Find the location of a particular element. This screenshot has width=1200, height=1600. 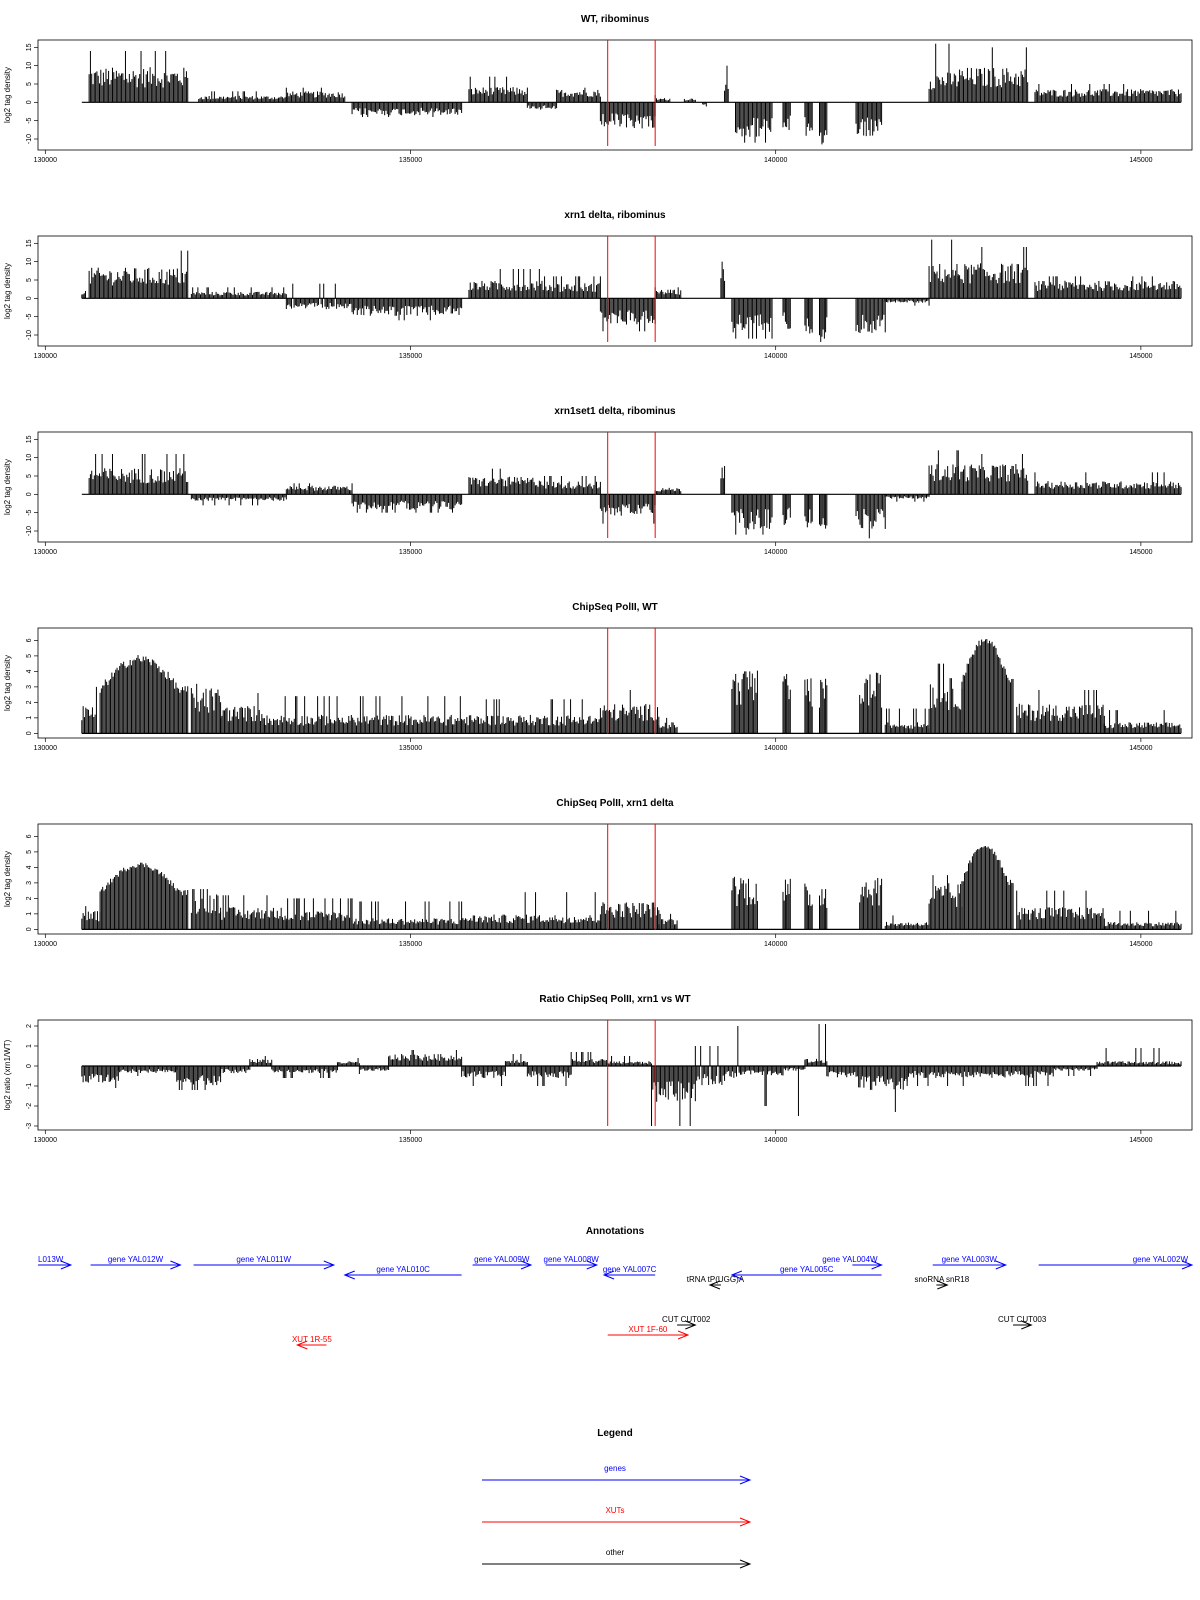

annotation-label: gene YAL004W is located at coordinates (850, 1259).